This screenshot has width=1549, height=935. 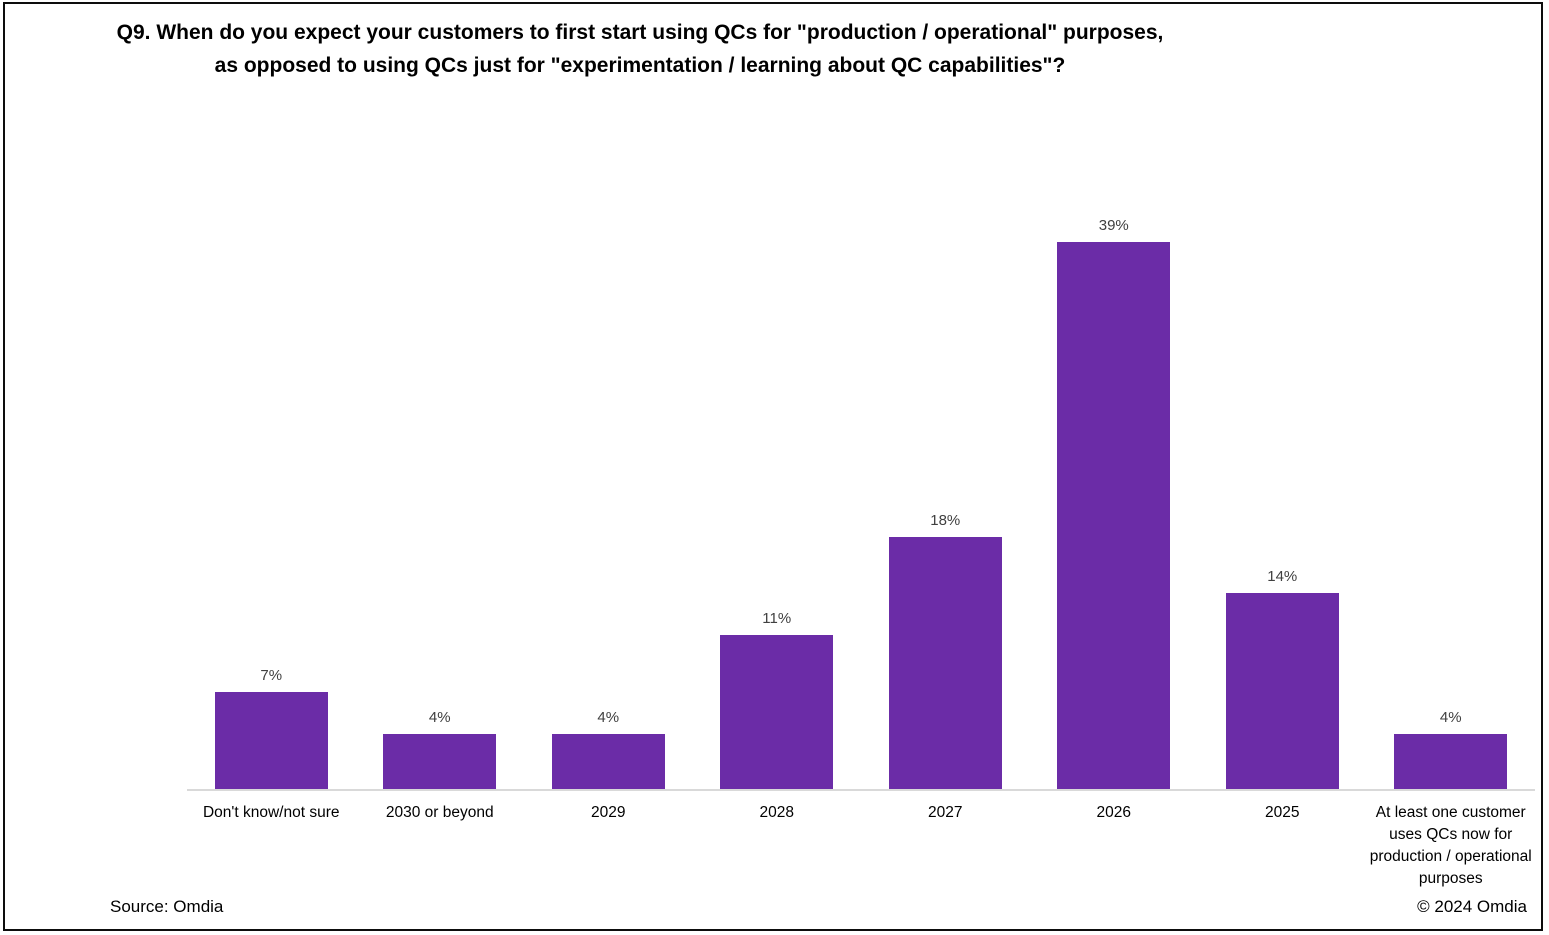 I want to click on bar-value-label: 11%, so click(x=777, y=618).